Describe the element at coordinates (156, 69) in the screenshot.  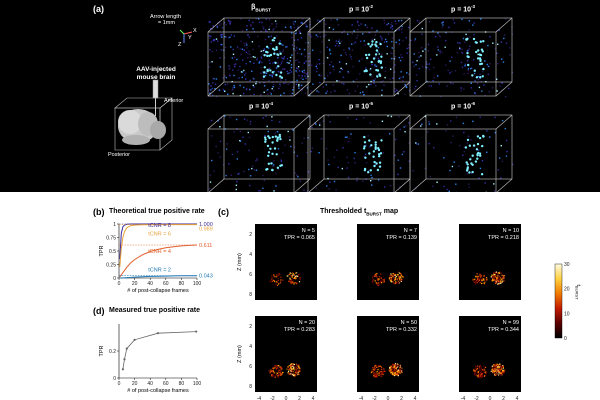
I see `specimen-line-1: AAV-injected` at that location.